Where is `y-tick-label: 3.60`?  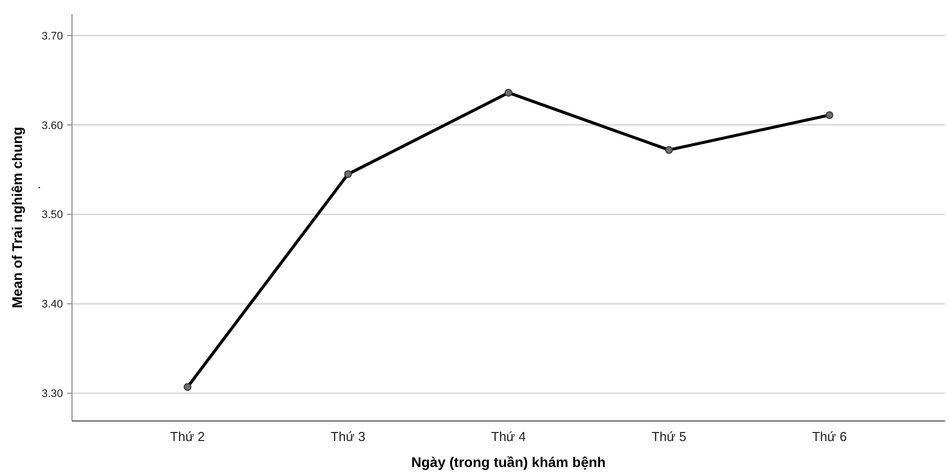 y-tick-label: 3.60 is located at coordinates (52, 126).